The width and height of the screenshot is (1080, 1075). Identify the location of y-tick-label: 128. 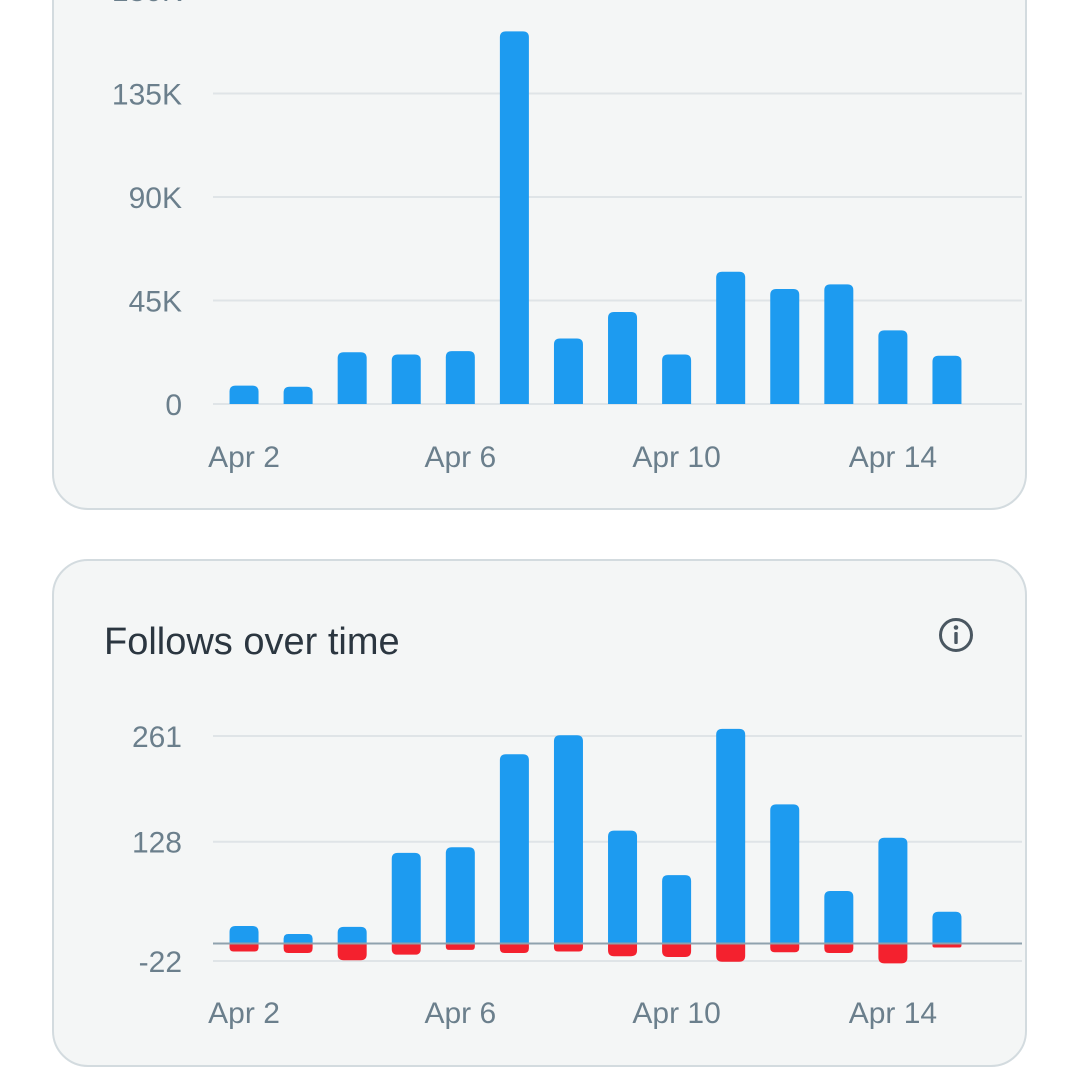
(157, 843).